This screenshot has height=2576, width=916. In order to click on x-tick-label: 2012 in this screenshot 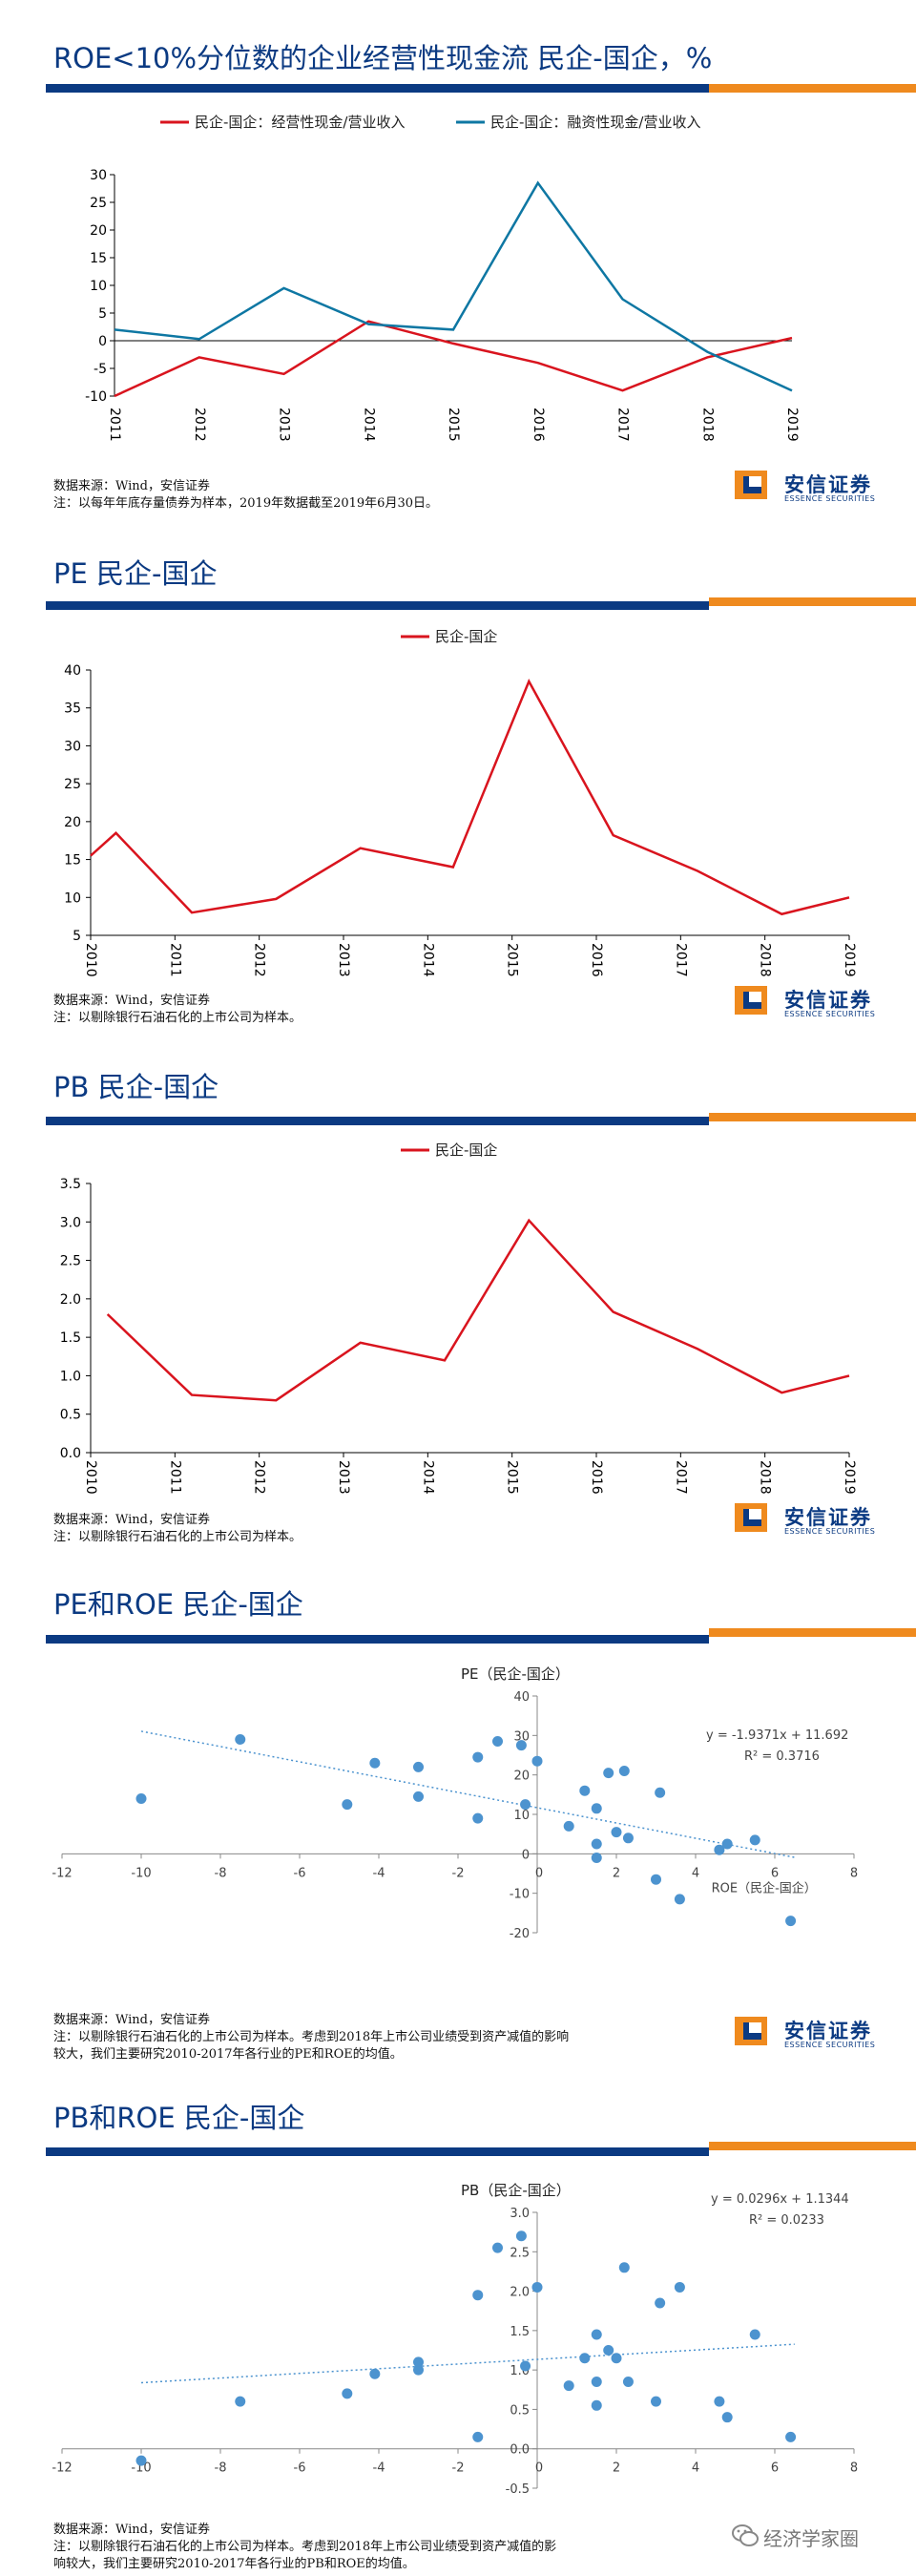, I will do `click(259, 960)`.